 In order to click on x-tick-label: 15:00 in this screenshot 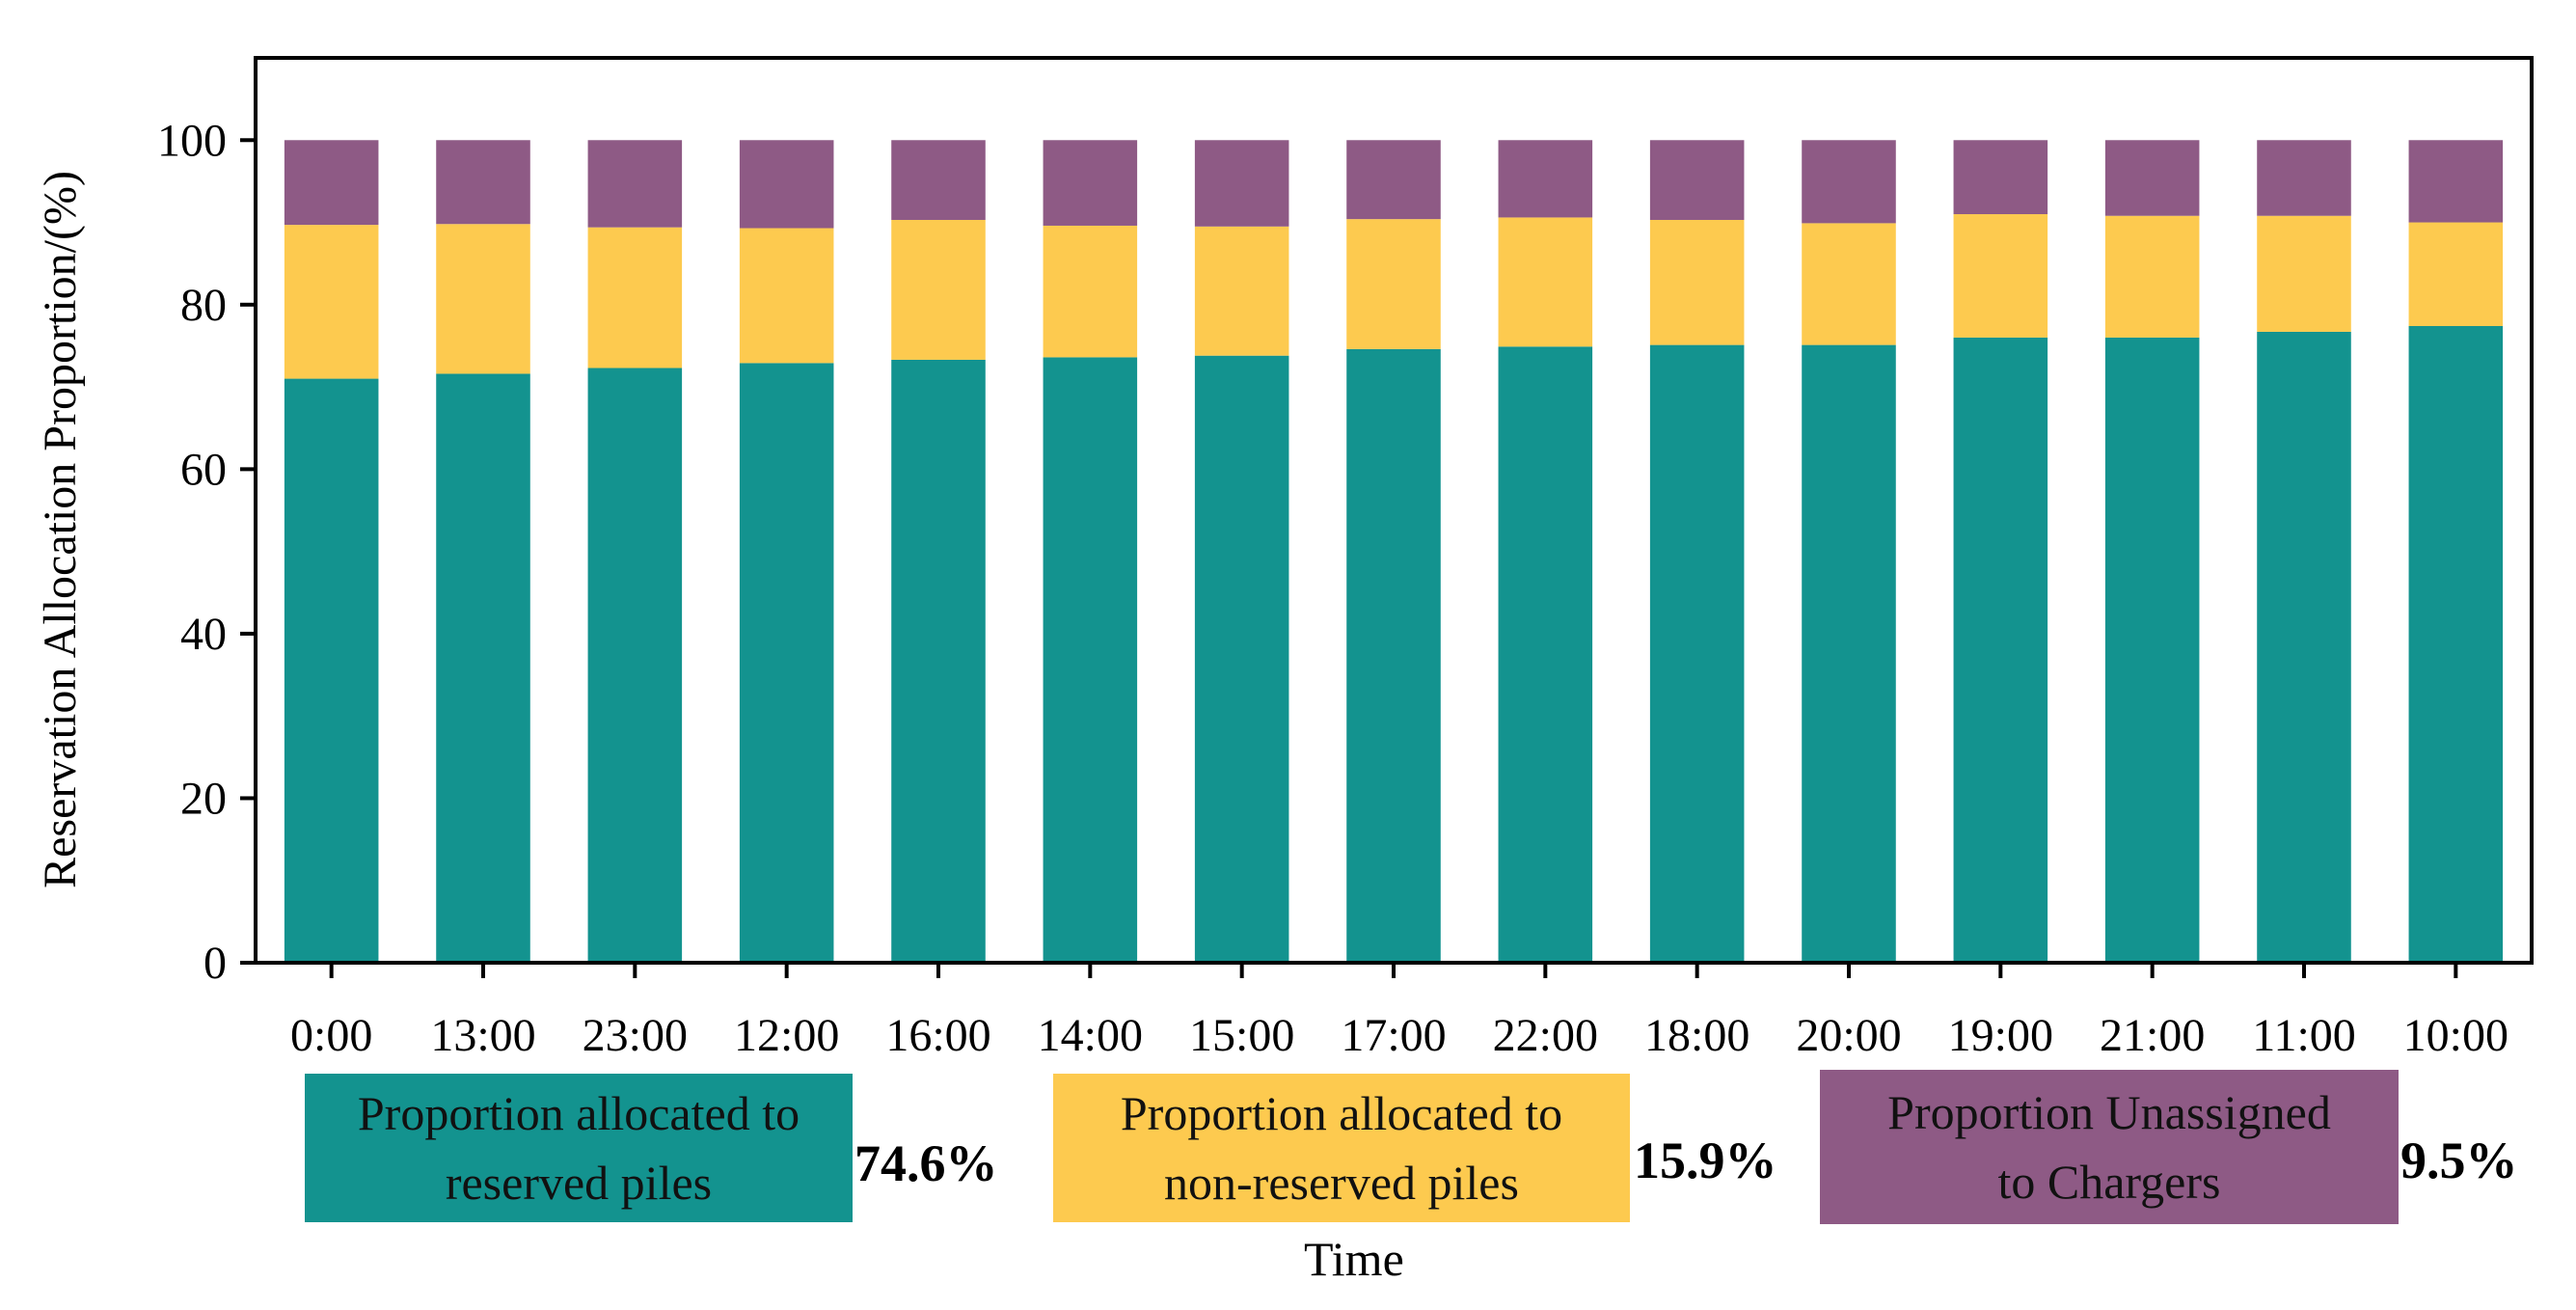, I will do `click(1241, 1035)`.